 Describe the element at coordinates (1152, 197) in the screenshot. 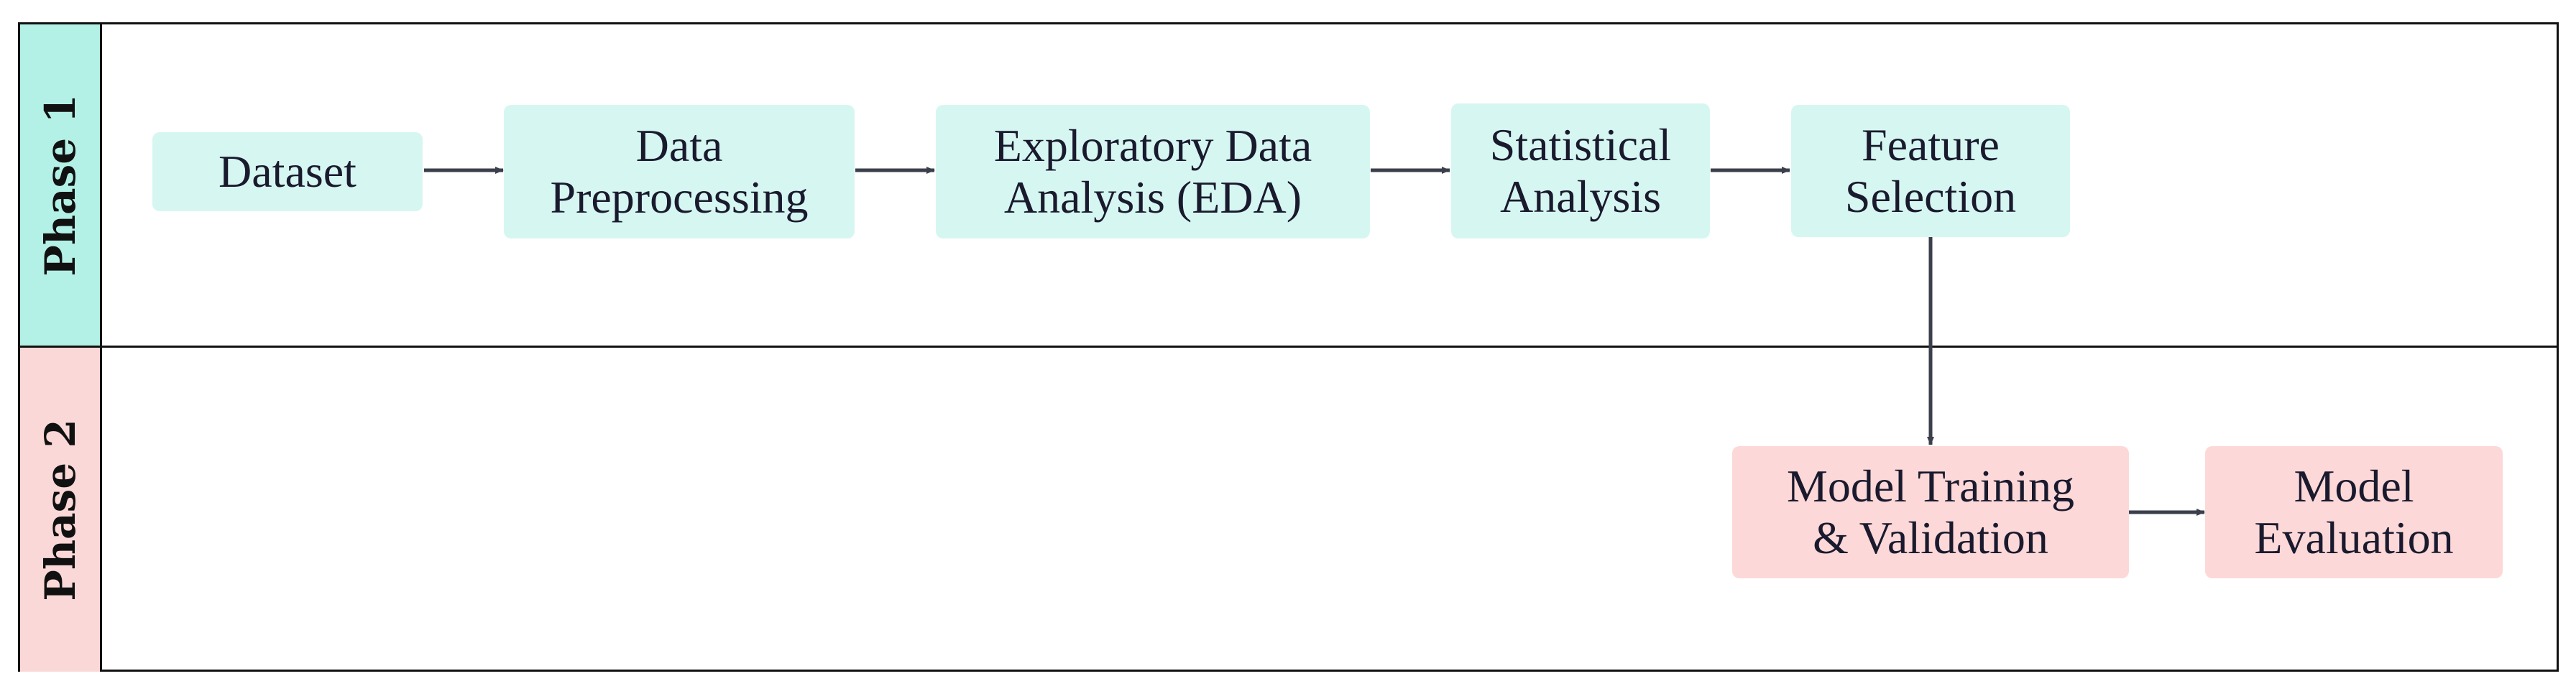

I see `node-eda-line-2: Analysis (EDA)` at that location.